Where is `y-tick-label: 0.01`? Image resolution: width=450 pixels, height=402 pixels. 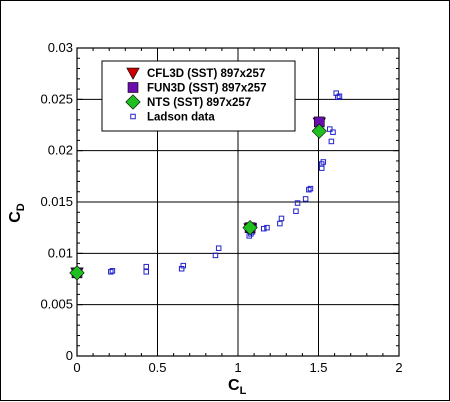 y-tick-label: 0.01 is located at coordinates (60, 252).